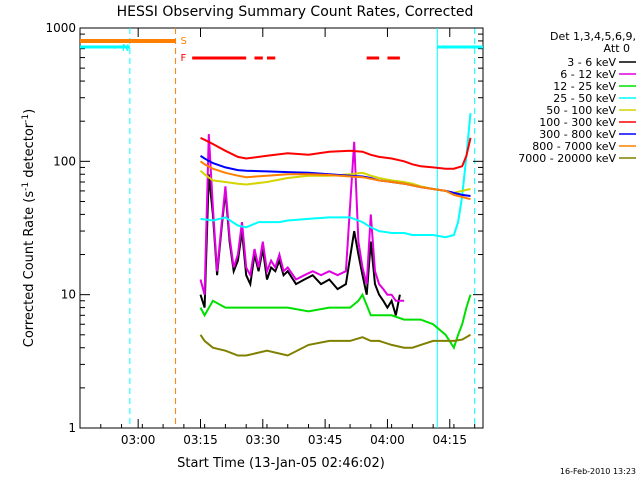 This screenshot has width=640, height=480. I want to click on legend-header-2: Att 0, so click(617, 48).